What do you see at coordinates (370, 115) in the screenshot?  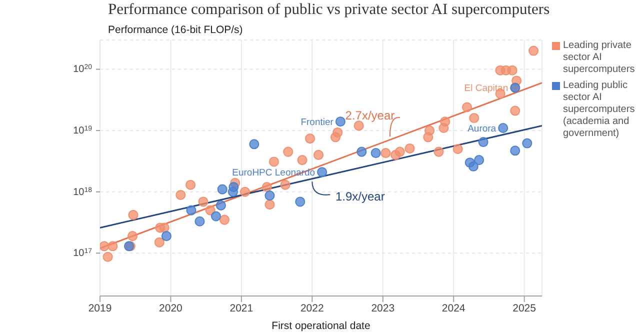 I see `annotation: 2.7x/year` at bounding box center [370, 115].